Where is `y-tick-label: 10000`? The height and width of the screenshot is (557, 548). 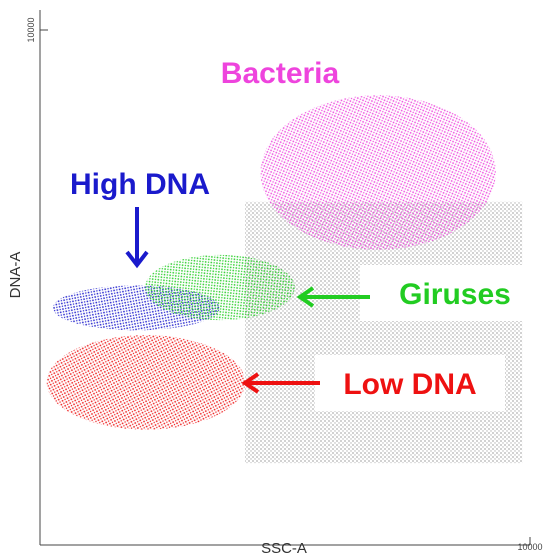
y-tick-label: 10000 is located at coordinates (31, 29).